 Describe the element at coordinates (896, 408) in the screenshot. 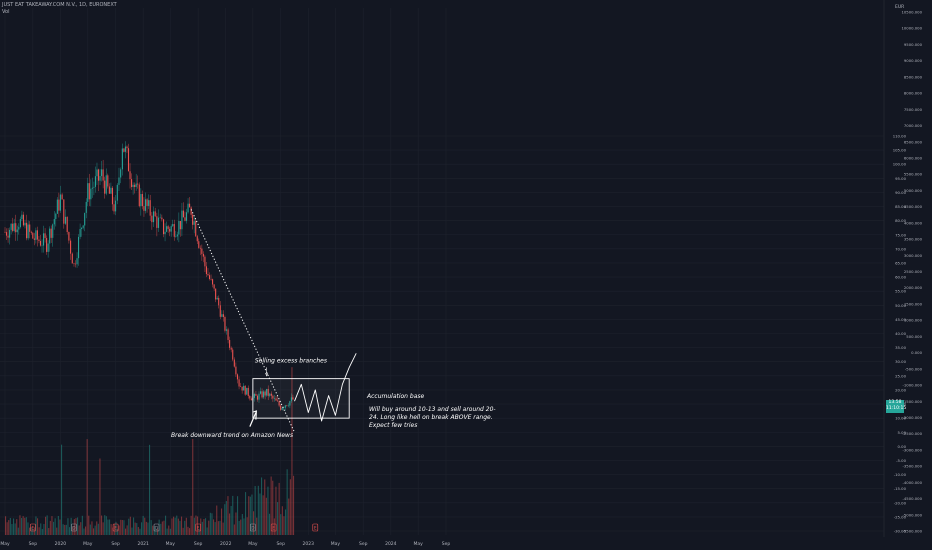

I see `last-price-time: 11:10:15` at that location.